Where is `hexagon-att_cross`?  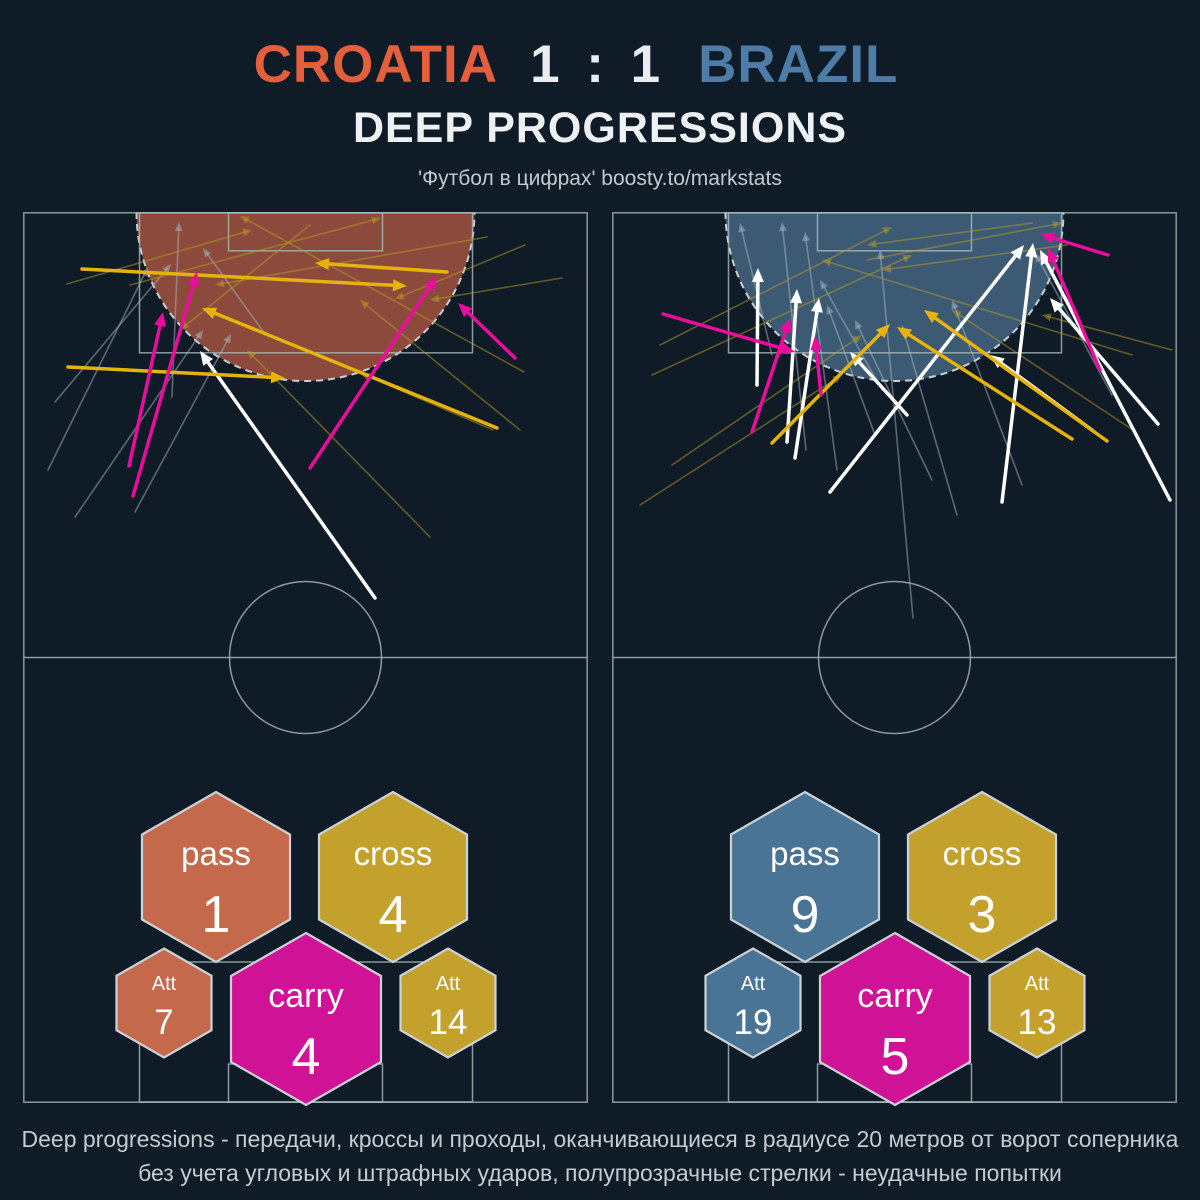 hexagon-att_cross is located at coordinates (448, 1003).